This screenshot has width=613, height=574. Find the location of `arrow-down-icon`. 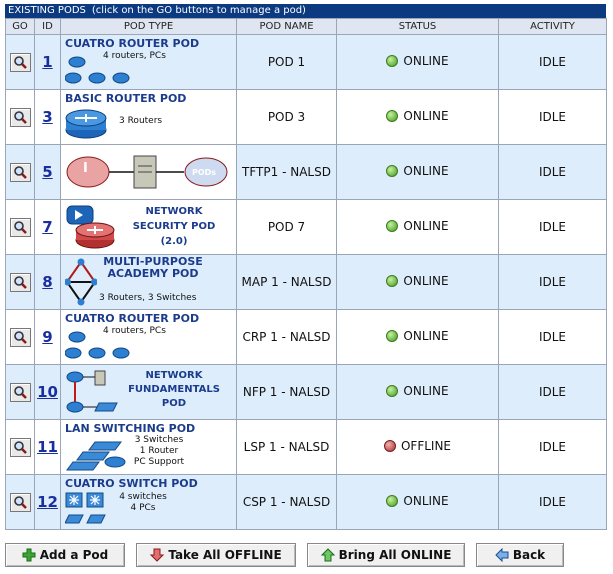

arrow-down-icon is located at coordinates (157, 555).